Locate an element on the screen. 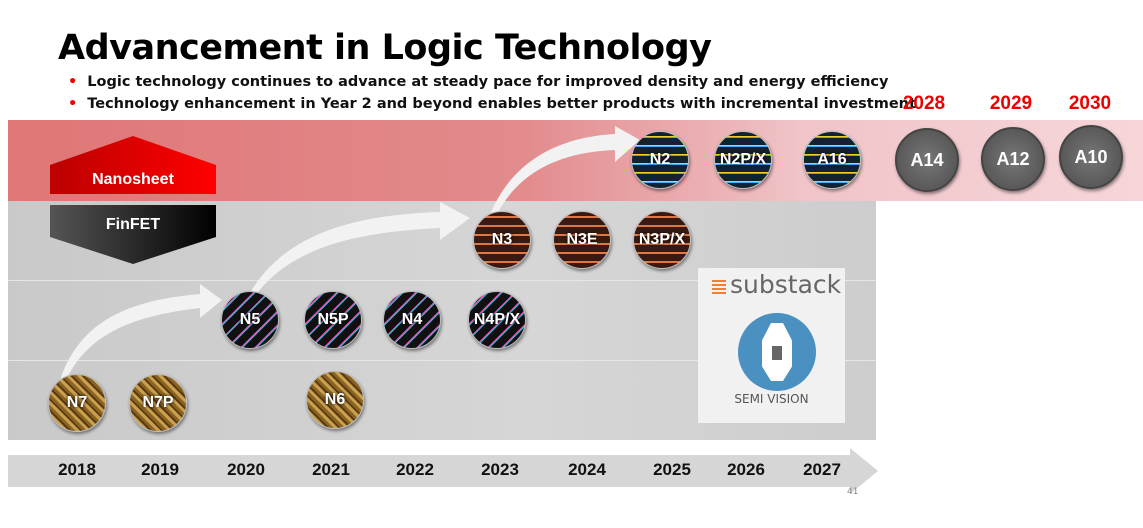  timeline-year: 2022 is located at coordinates (415, 469).